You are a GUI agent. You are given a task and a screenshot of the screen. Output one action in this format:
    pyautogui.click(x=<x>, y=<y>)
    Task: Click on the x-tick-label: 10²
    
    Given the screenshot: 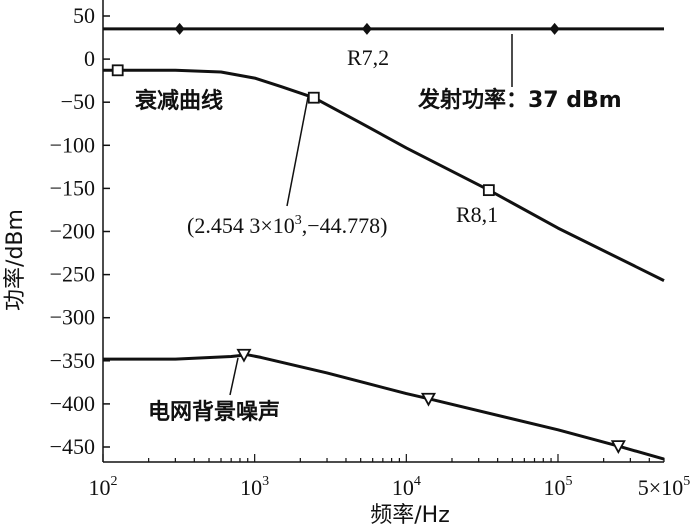 What is the action you would take?
    pyautogui.click(x=103, y=487)
    